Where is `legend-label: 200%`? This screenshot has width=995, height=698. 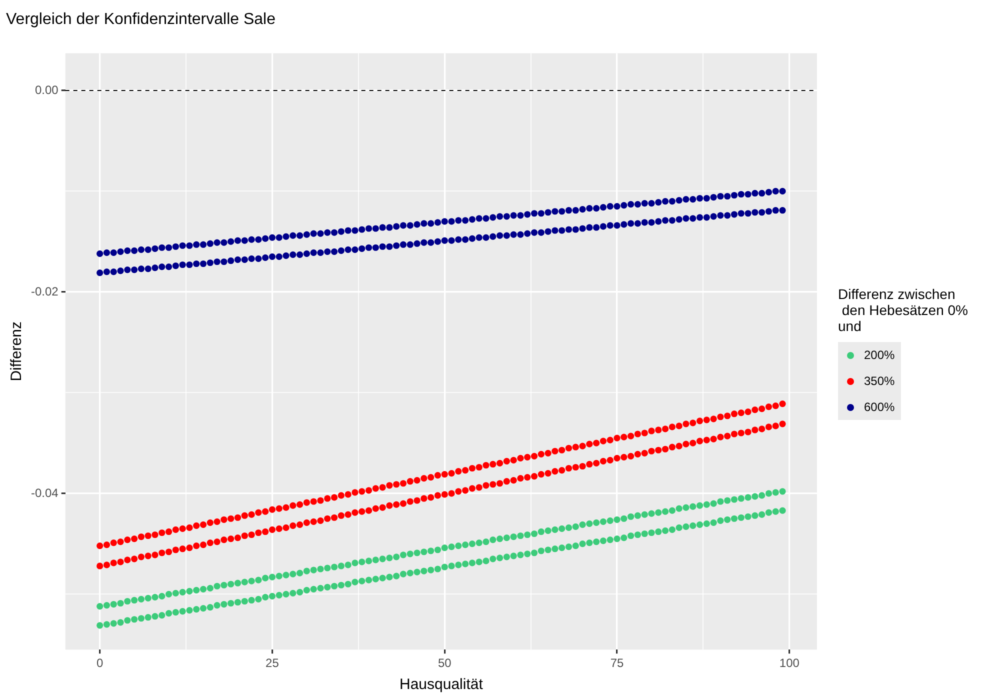 legend-label: 200% is located at coordinates (879, 355).